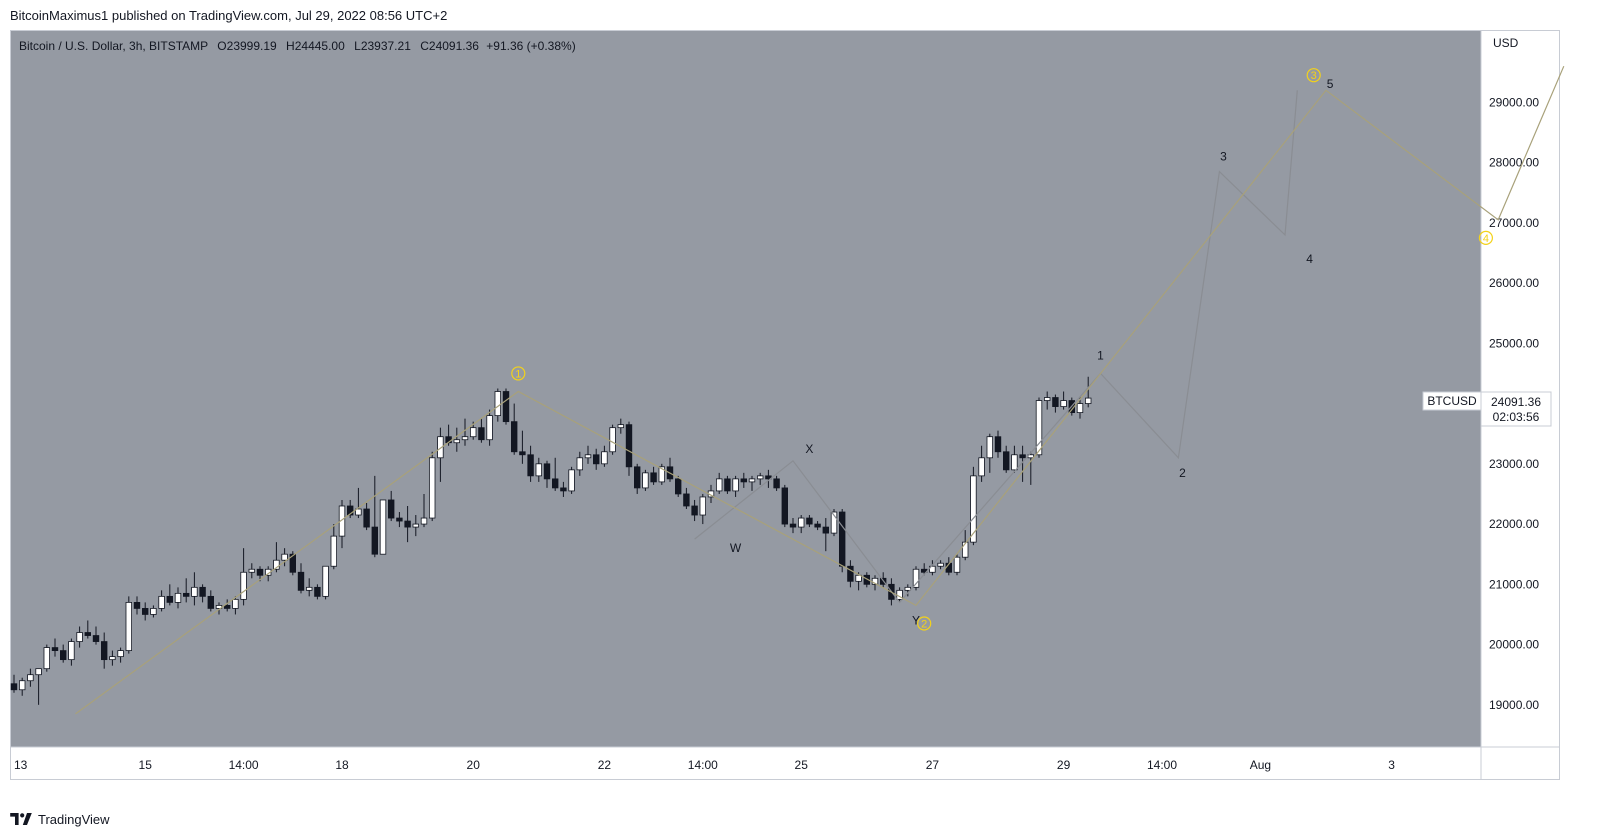 The width and height of the screenshot is (1604, 837). I want to click on legend-change: +91.36 (+0.38%), so click(531, 46).